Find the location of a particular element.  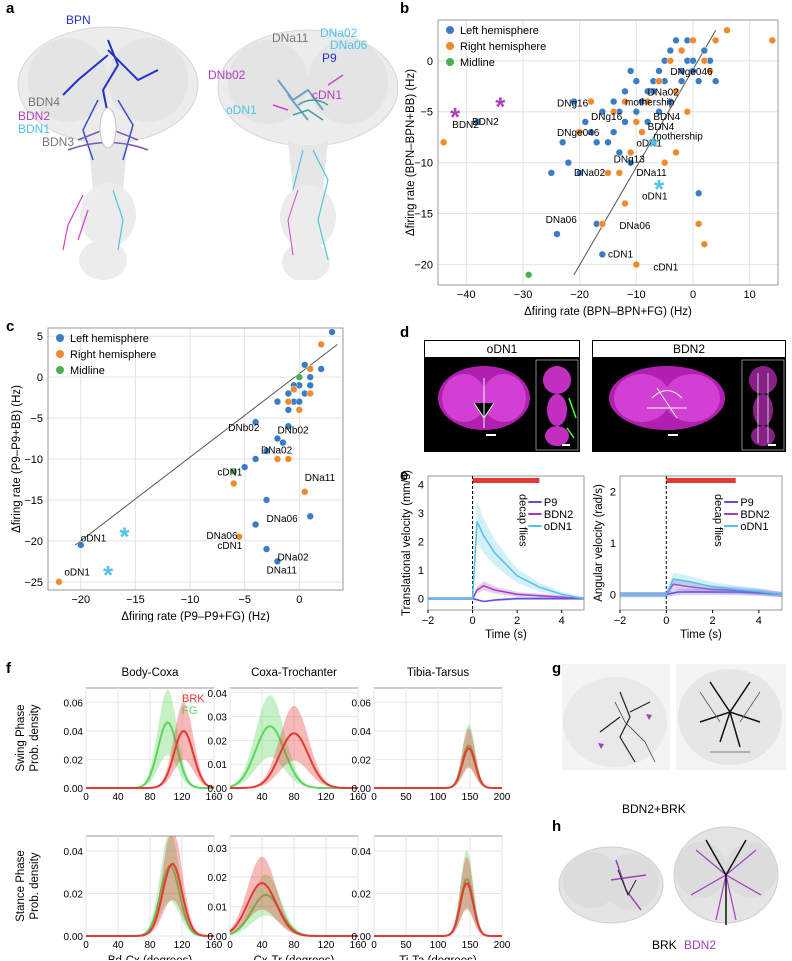

label-odn1: oDN1 is located at coordinates (241, 110).